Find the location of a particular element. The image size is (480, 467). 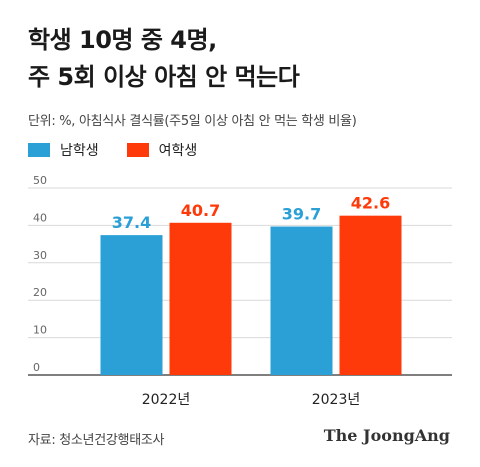

data-label: 40.7 is located at coordinates (200, 210).